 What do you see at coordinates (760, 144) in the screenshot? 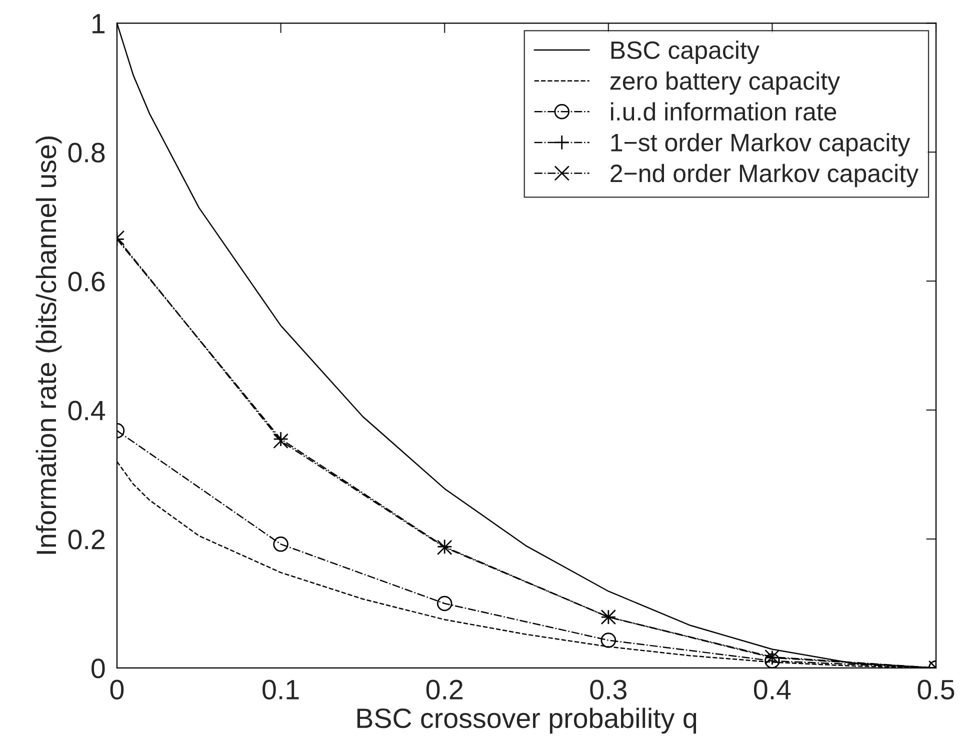
I see `legend-label: 1−st order Markov capacity` at bounding box center [760, 144].